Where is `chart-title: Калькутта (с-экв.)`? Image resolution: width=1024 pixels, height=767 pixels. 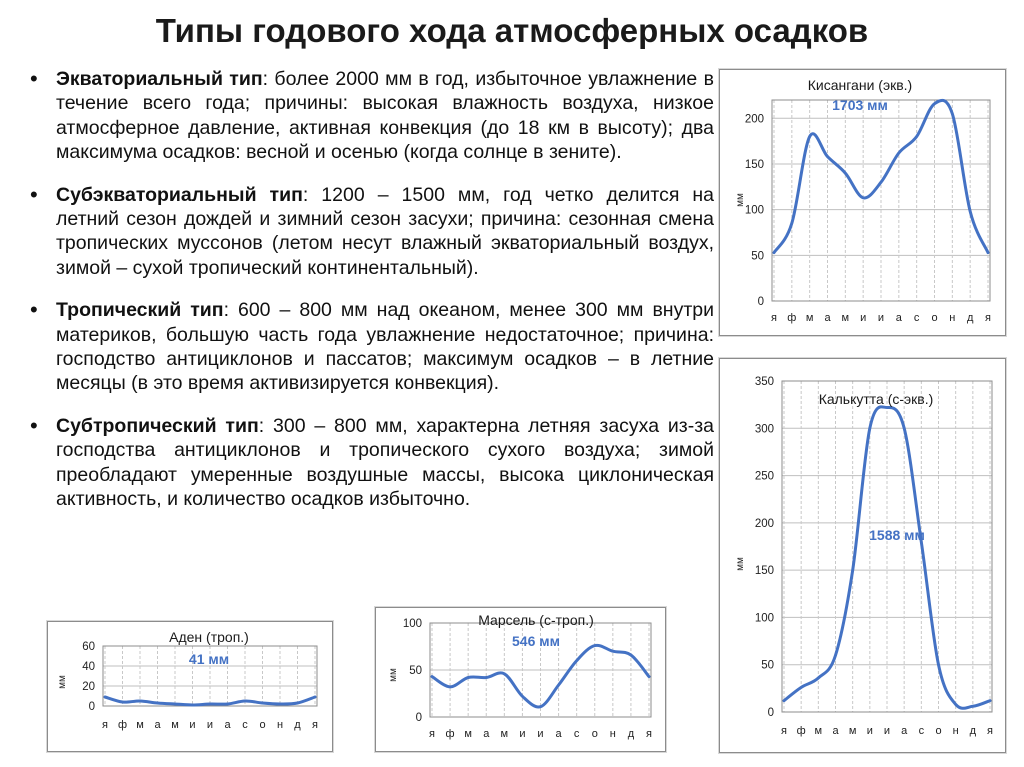
chart-title: Калькутта (с-экв.) is located at coordinates (876, 399).